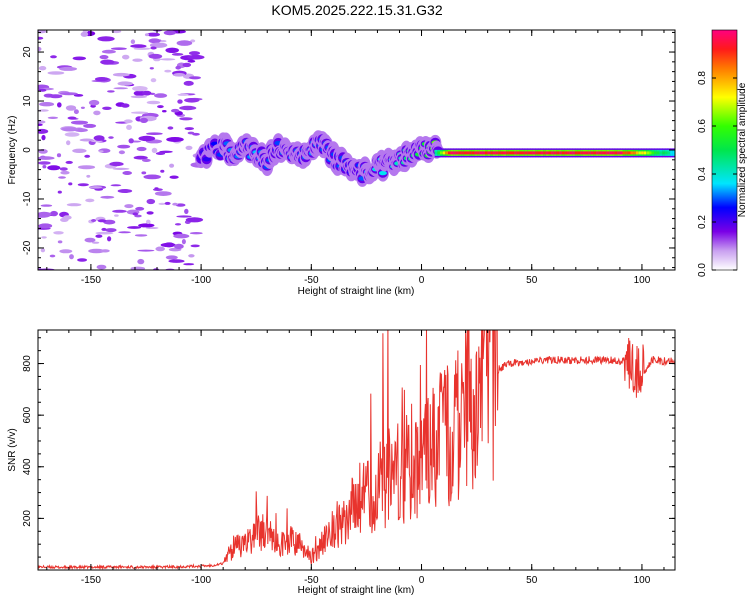 This screenshot has width=750, height=600. What do you see at coordinates (642, 280) in the screenshot?
I see `x-tick-label: 100` at bounding box center [642, 280].